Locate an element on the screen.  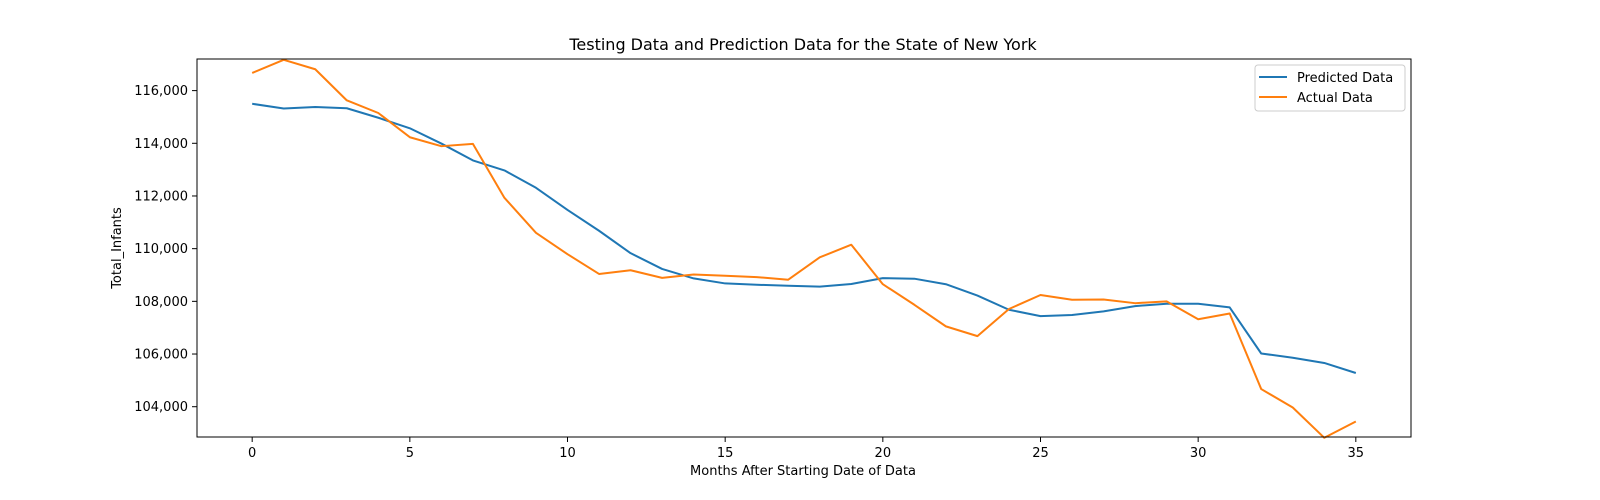
y-tick-label: 114,000 is located at coordinates (161, 144).